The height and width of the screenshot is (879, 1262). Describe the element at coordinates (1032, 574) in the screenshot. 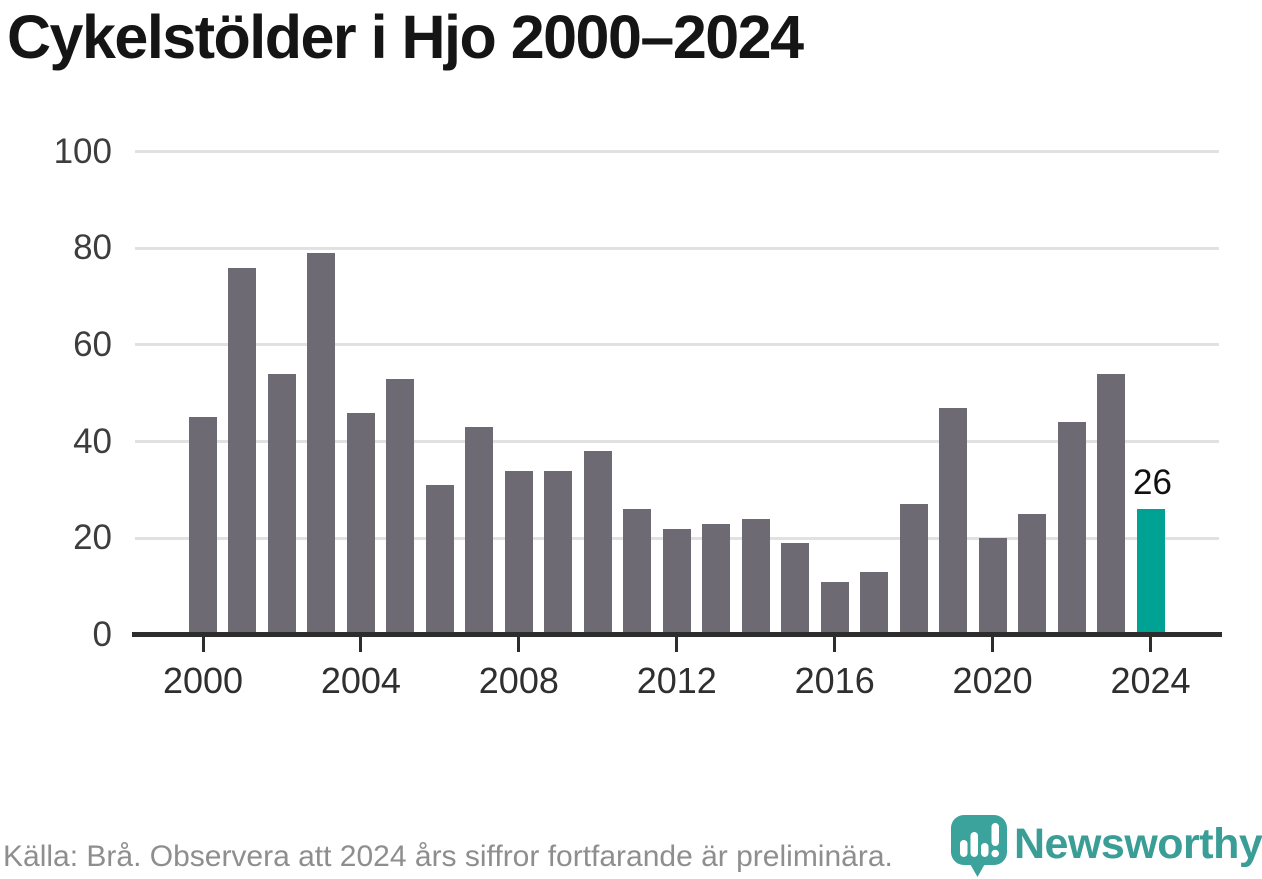

I see `bar-2021` at that location.